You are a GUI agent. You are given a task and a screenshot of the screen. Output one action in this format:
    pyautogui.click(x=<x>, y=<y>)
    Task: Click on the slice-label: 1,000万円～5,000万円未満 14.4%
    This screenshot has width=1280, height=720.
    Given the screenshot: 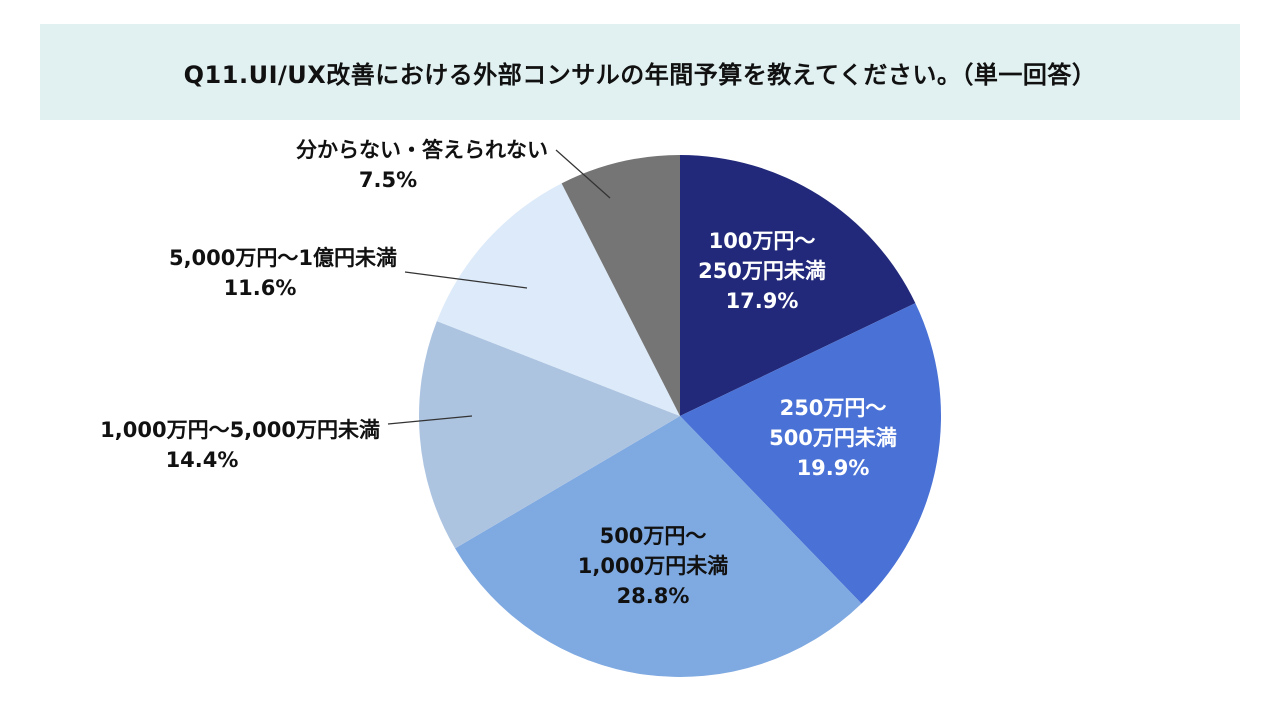 What is the action you would take?
    pyautogui.click(x=240, y=445)
    